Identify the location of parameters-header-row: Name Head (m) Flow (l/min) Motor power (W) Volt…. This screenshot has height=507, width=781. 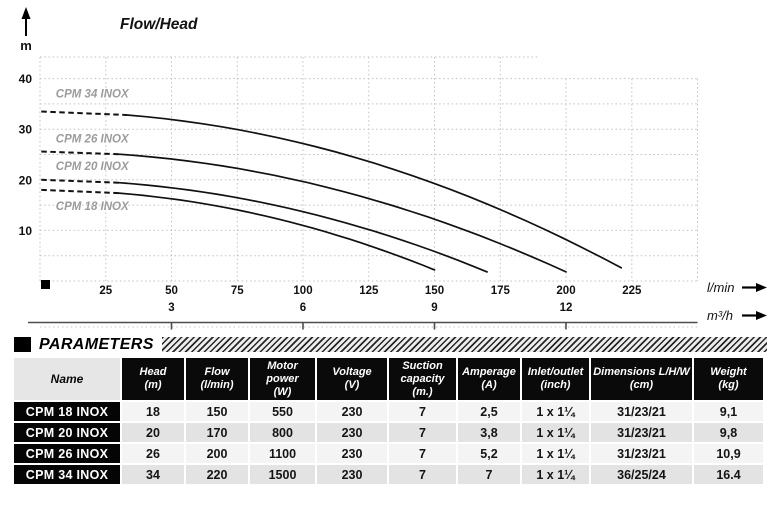
(388, 379).